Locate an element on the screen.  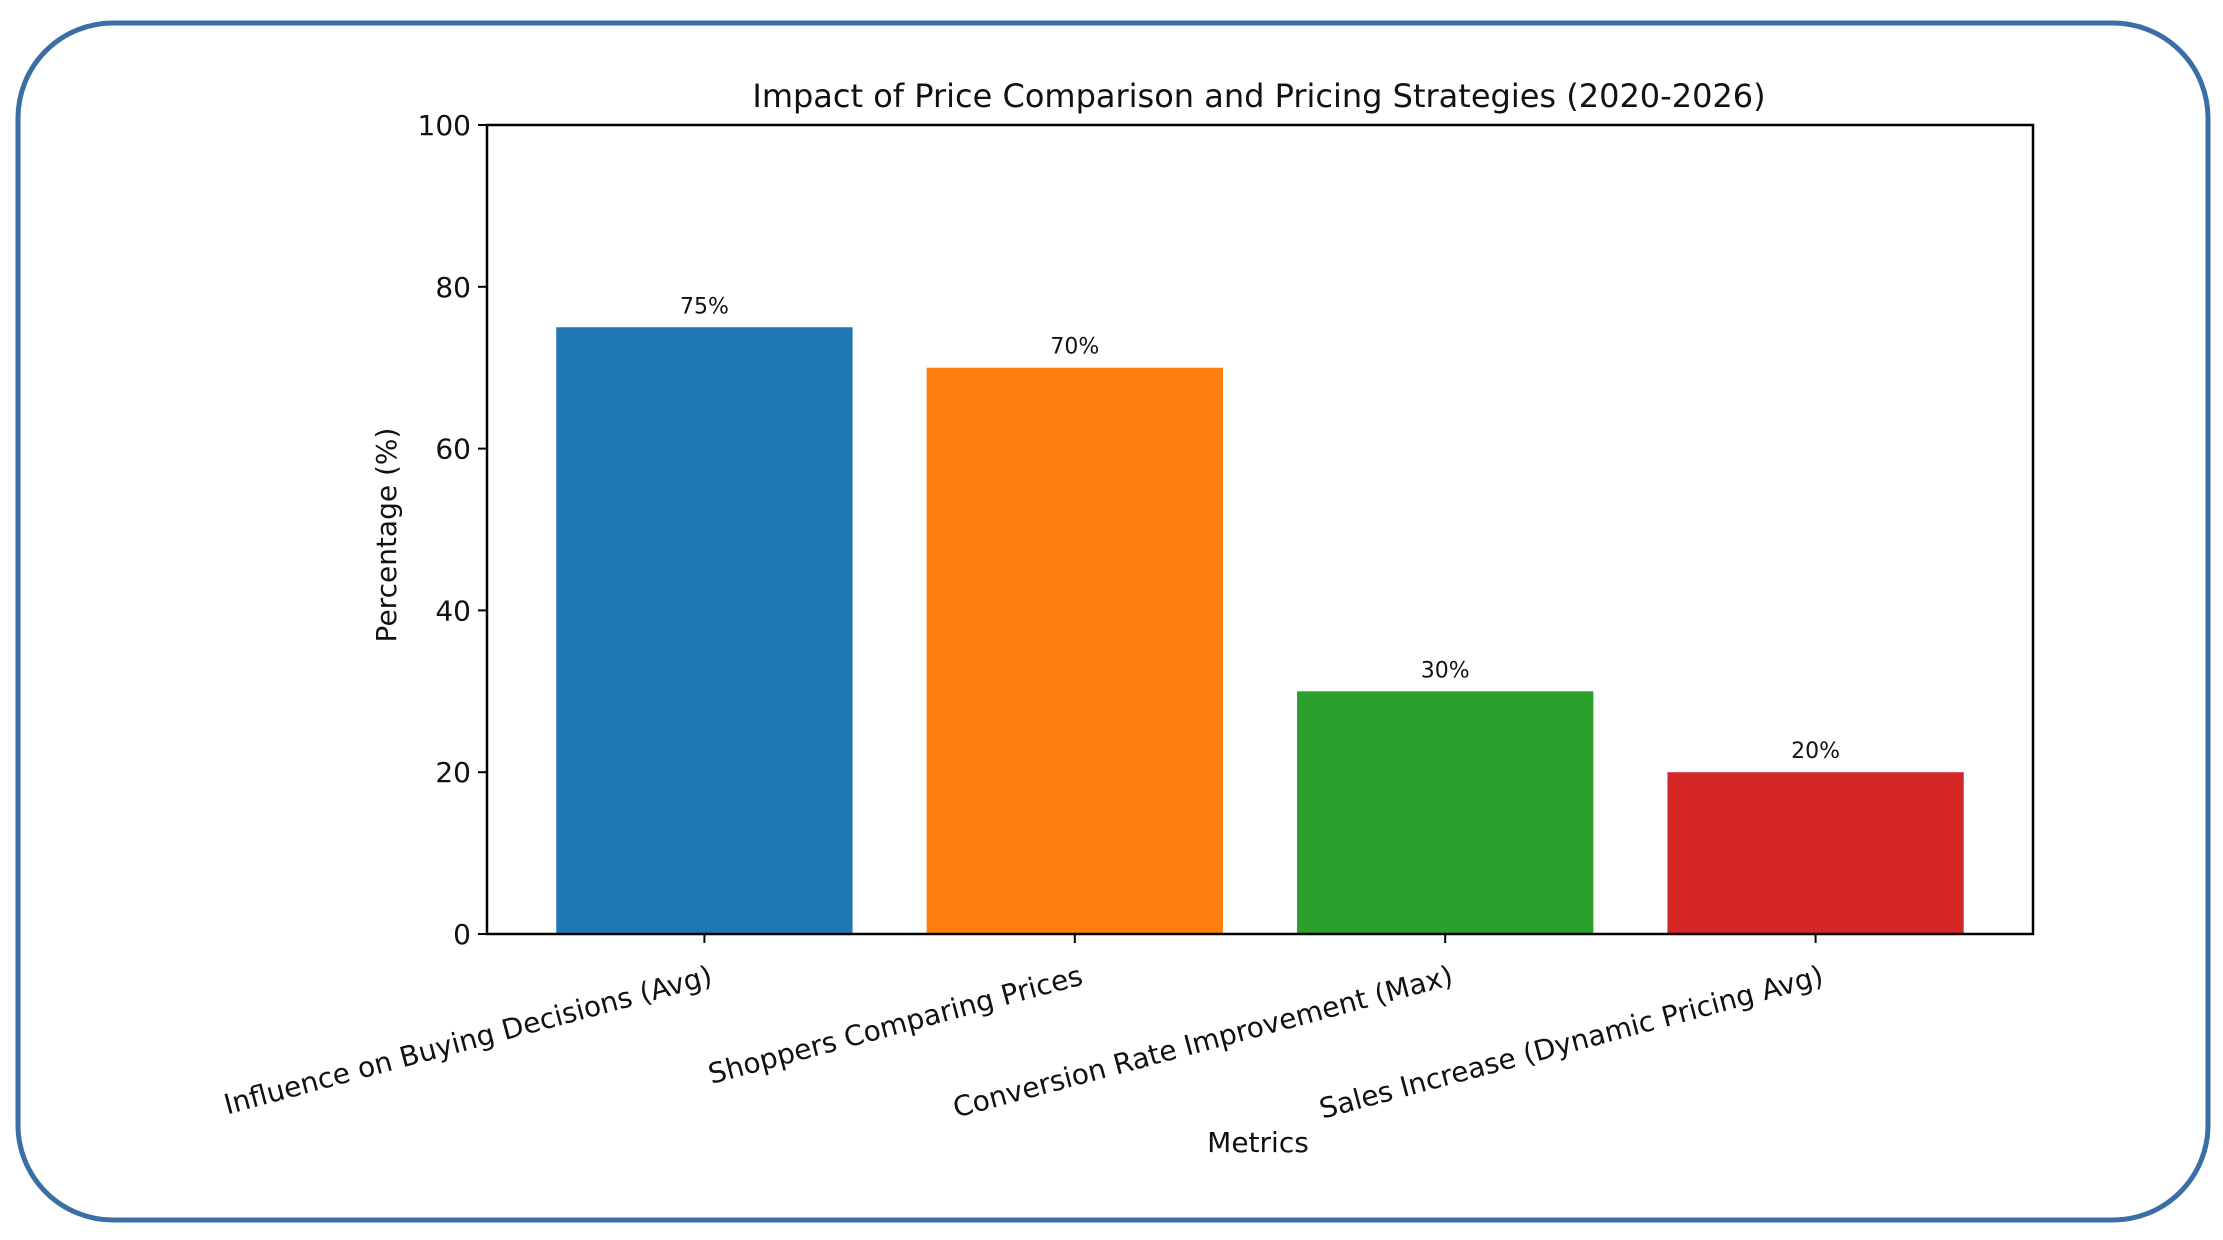
bar-data-label: 20% is located at coordinates (1815, 751).